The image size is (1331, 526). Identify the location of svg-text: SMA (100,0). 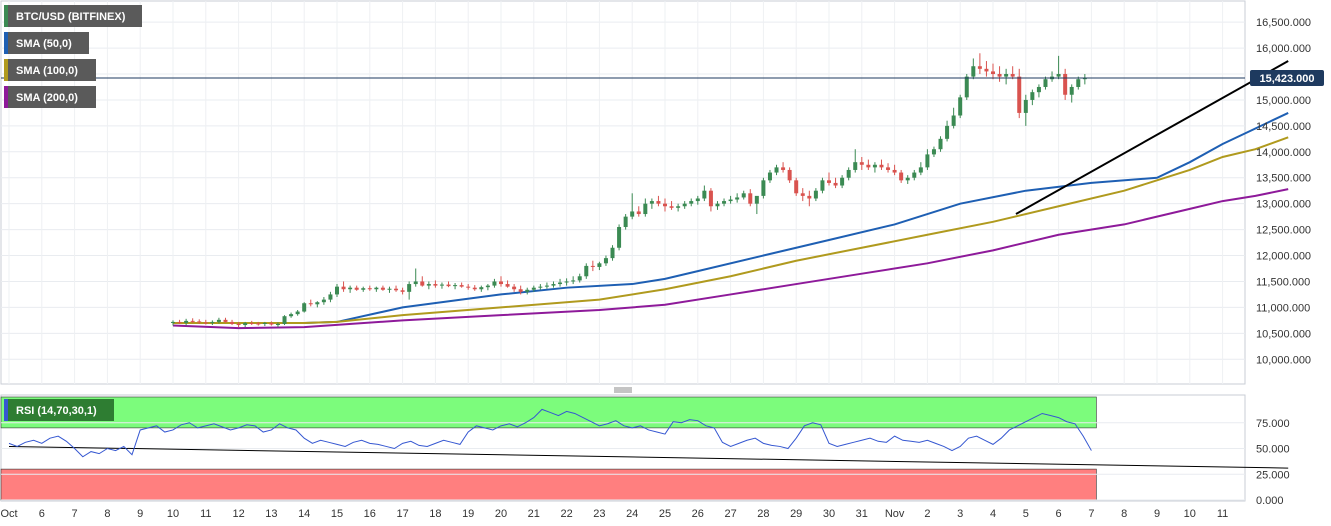
(47, 71).